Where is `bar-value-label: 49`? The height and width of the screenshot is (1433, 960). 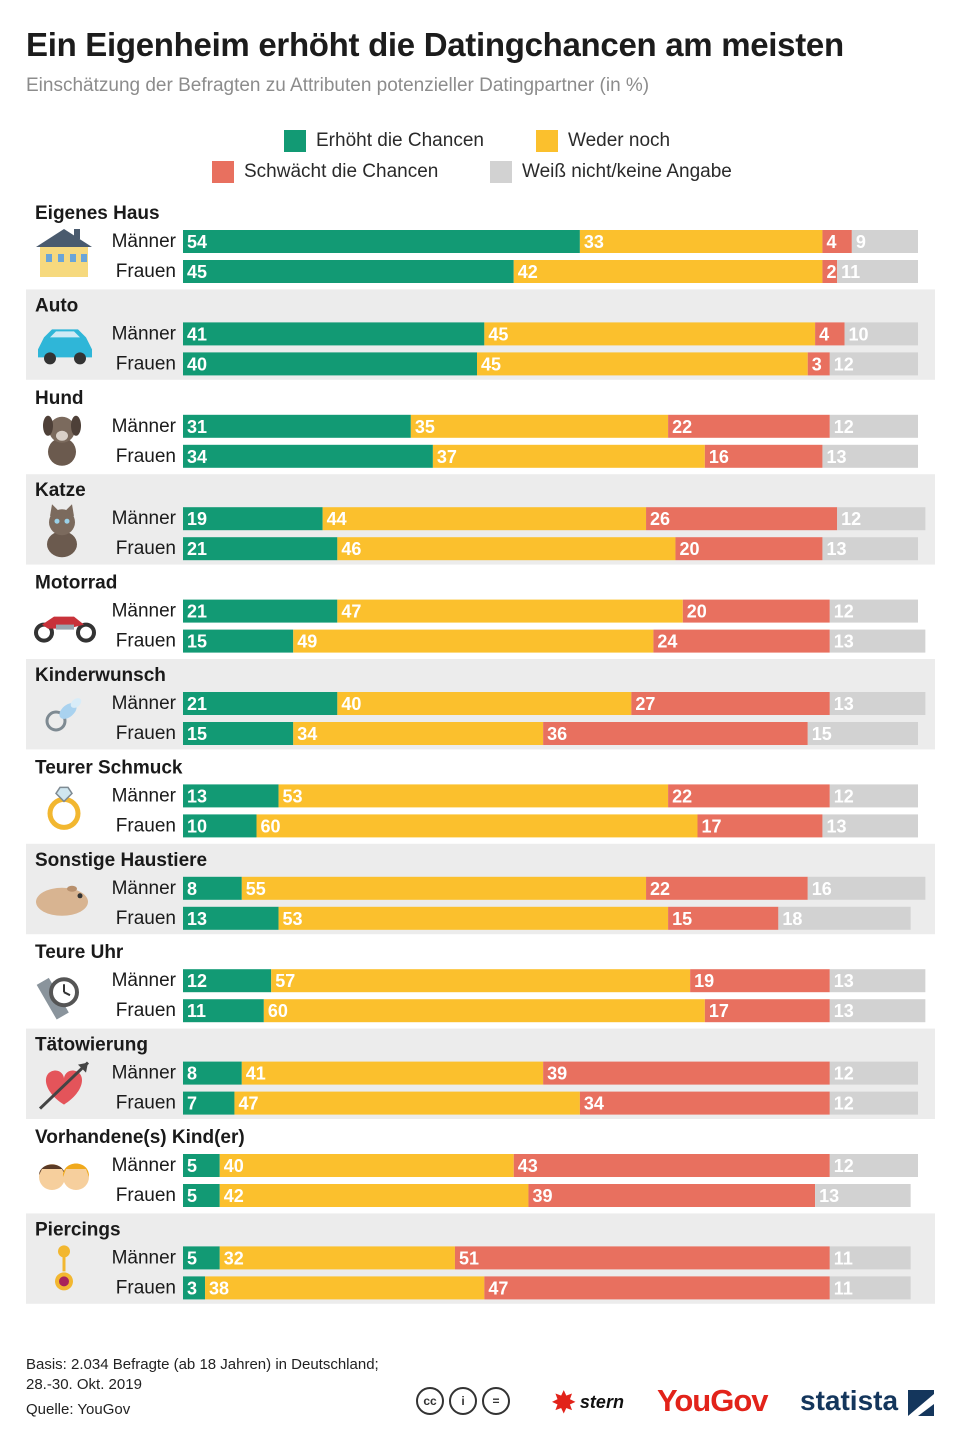
bar-value-label: 49 is located at coordinates (307, 642).